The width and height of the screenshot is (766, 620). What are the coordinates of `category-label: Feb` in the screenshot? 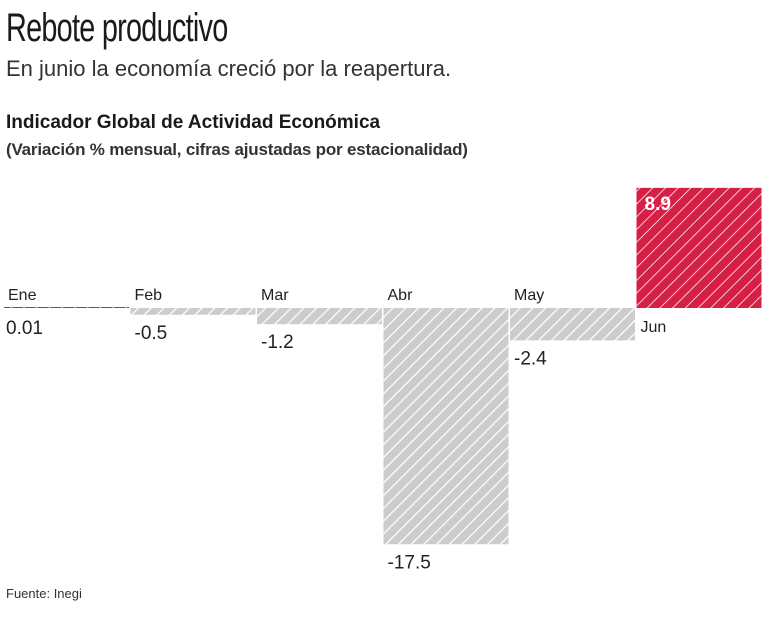 It's located at (149, 295).